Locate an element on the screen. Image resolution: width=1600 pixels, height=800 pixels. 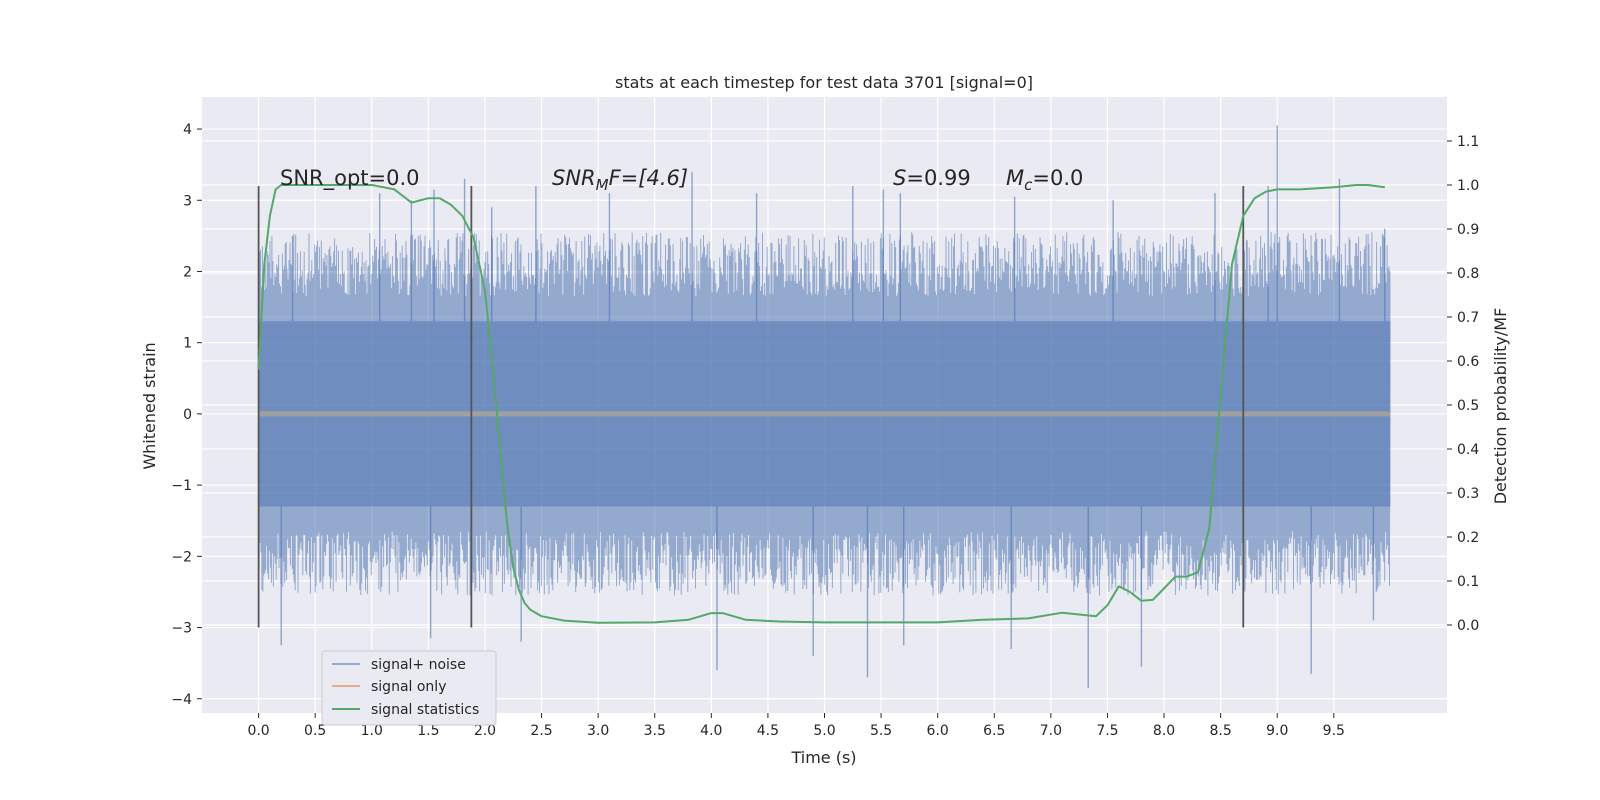
y-tick-label: 4 is located at coordinates (187, 130).